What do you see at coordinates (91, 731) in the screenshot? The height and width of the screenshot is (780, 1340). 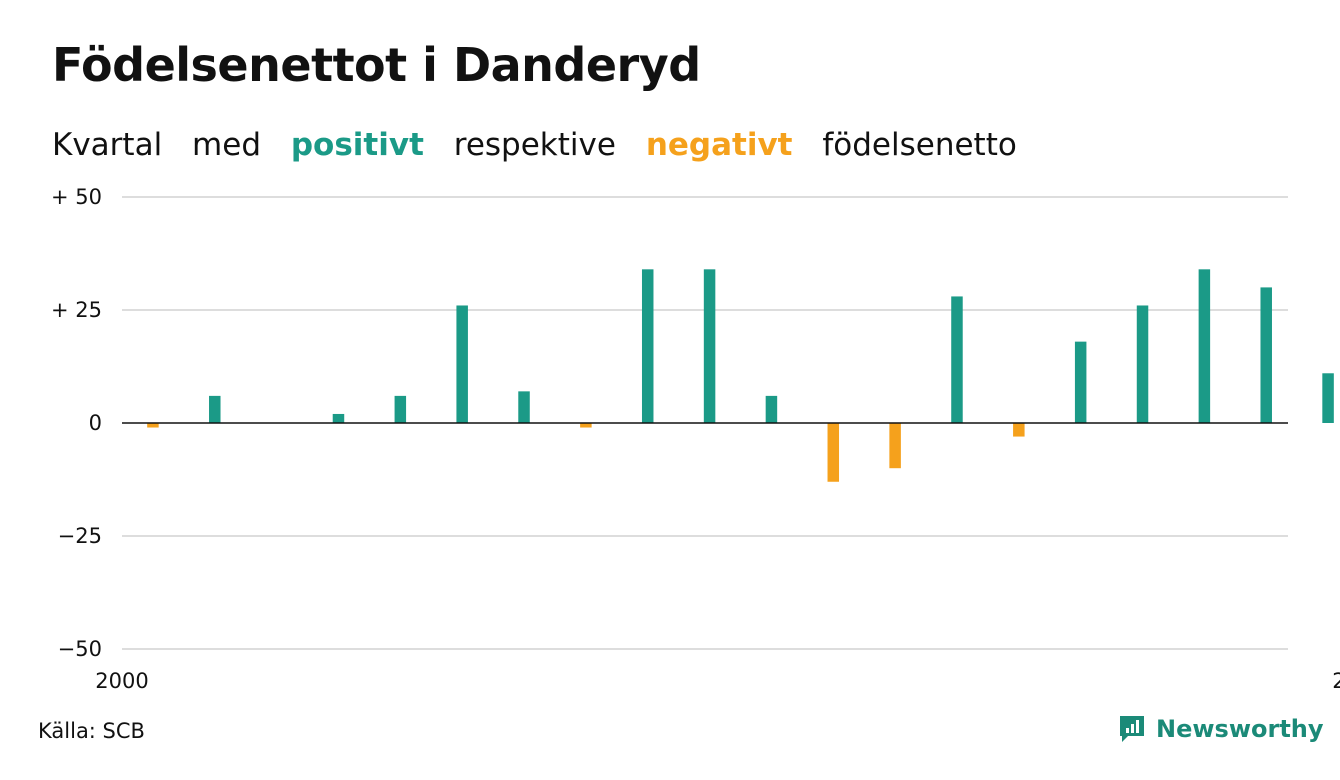 I see `source-note: Källa: SCB` at bounding box center [91, 731].